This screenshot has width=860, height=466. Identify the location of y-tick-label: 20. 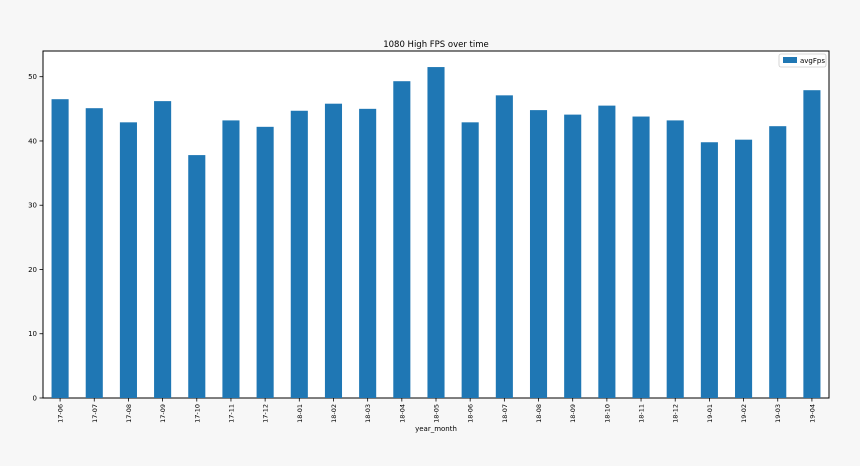
(32, 270).